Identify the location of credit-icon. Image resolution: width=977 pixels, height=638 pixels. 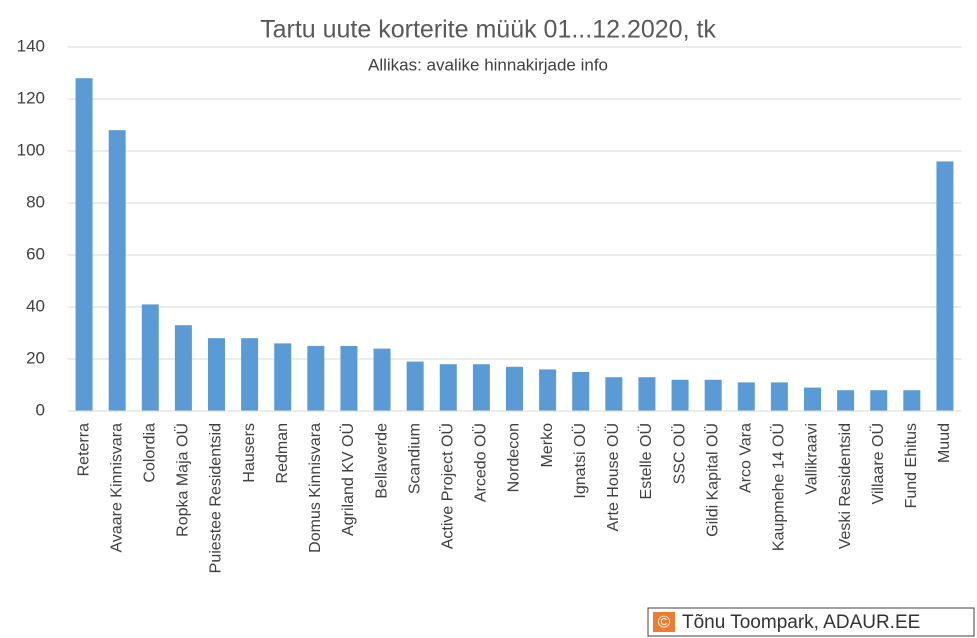
(664, 622).